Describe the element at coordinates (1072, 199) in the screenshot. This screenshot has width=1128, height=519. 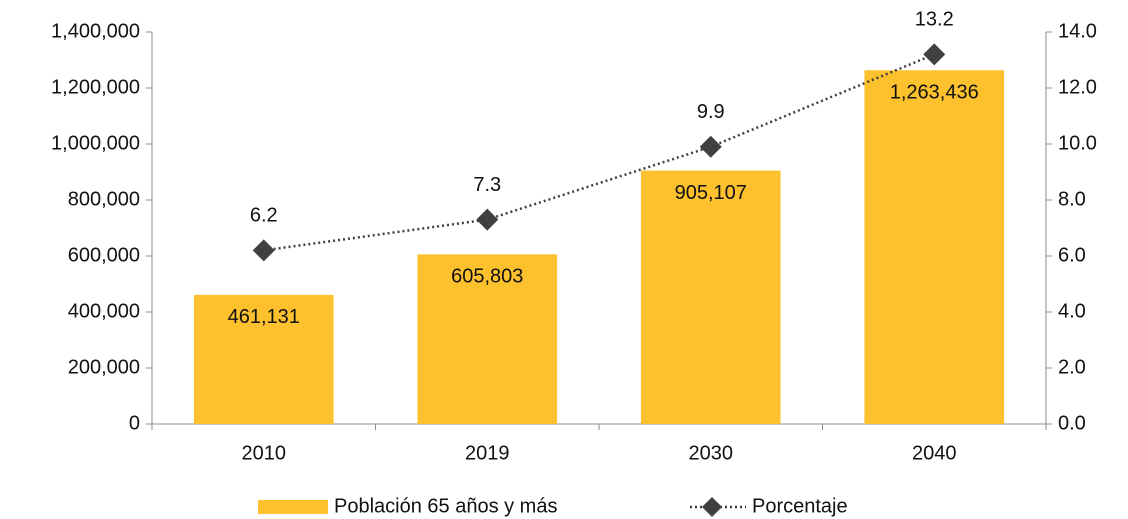
I see `y2-tick-label: 8.0` at that location.